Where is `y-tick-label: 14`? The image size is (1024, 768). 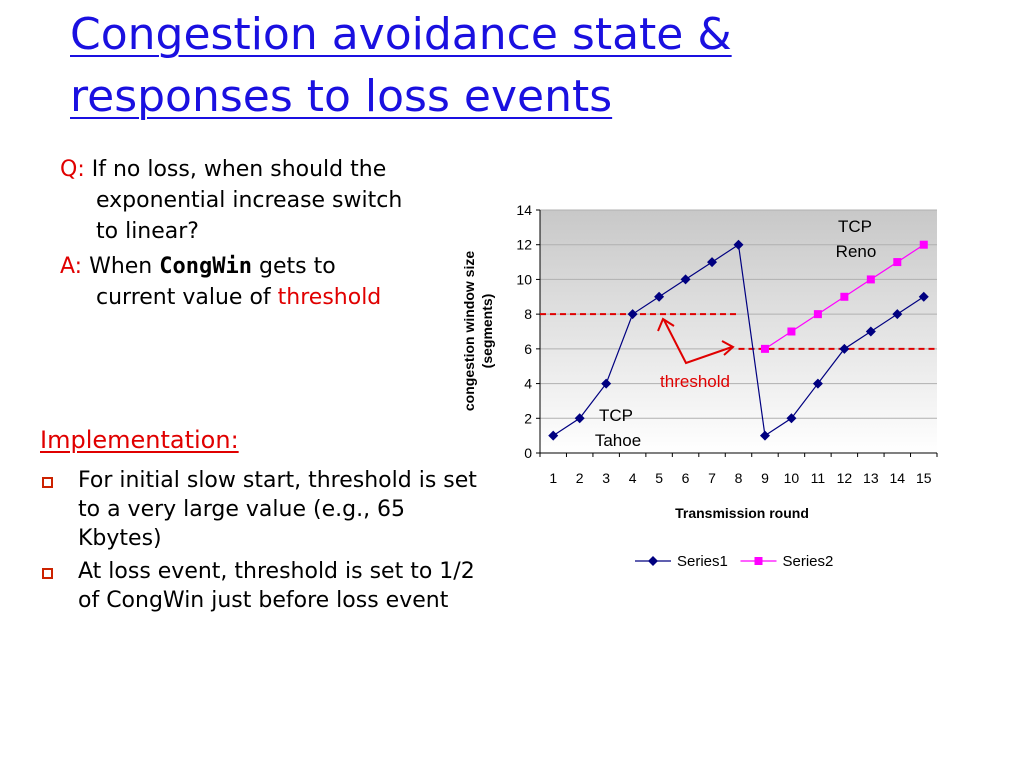
y-tick-label: 14 is located at coordinates (524, 210).